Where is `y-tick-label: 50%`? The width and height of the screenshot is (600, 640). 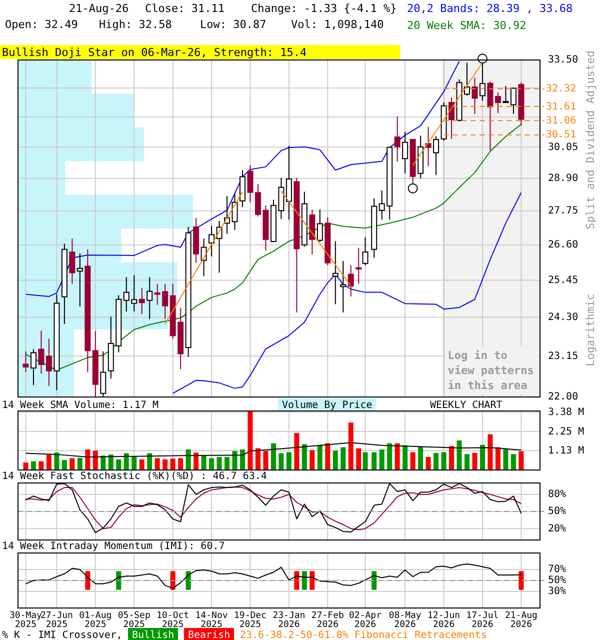 y-tick-label: 50% is located at coordinates (557, 512).